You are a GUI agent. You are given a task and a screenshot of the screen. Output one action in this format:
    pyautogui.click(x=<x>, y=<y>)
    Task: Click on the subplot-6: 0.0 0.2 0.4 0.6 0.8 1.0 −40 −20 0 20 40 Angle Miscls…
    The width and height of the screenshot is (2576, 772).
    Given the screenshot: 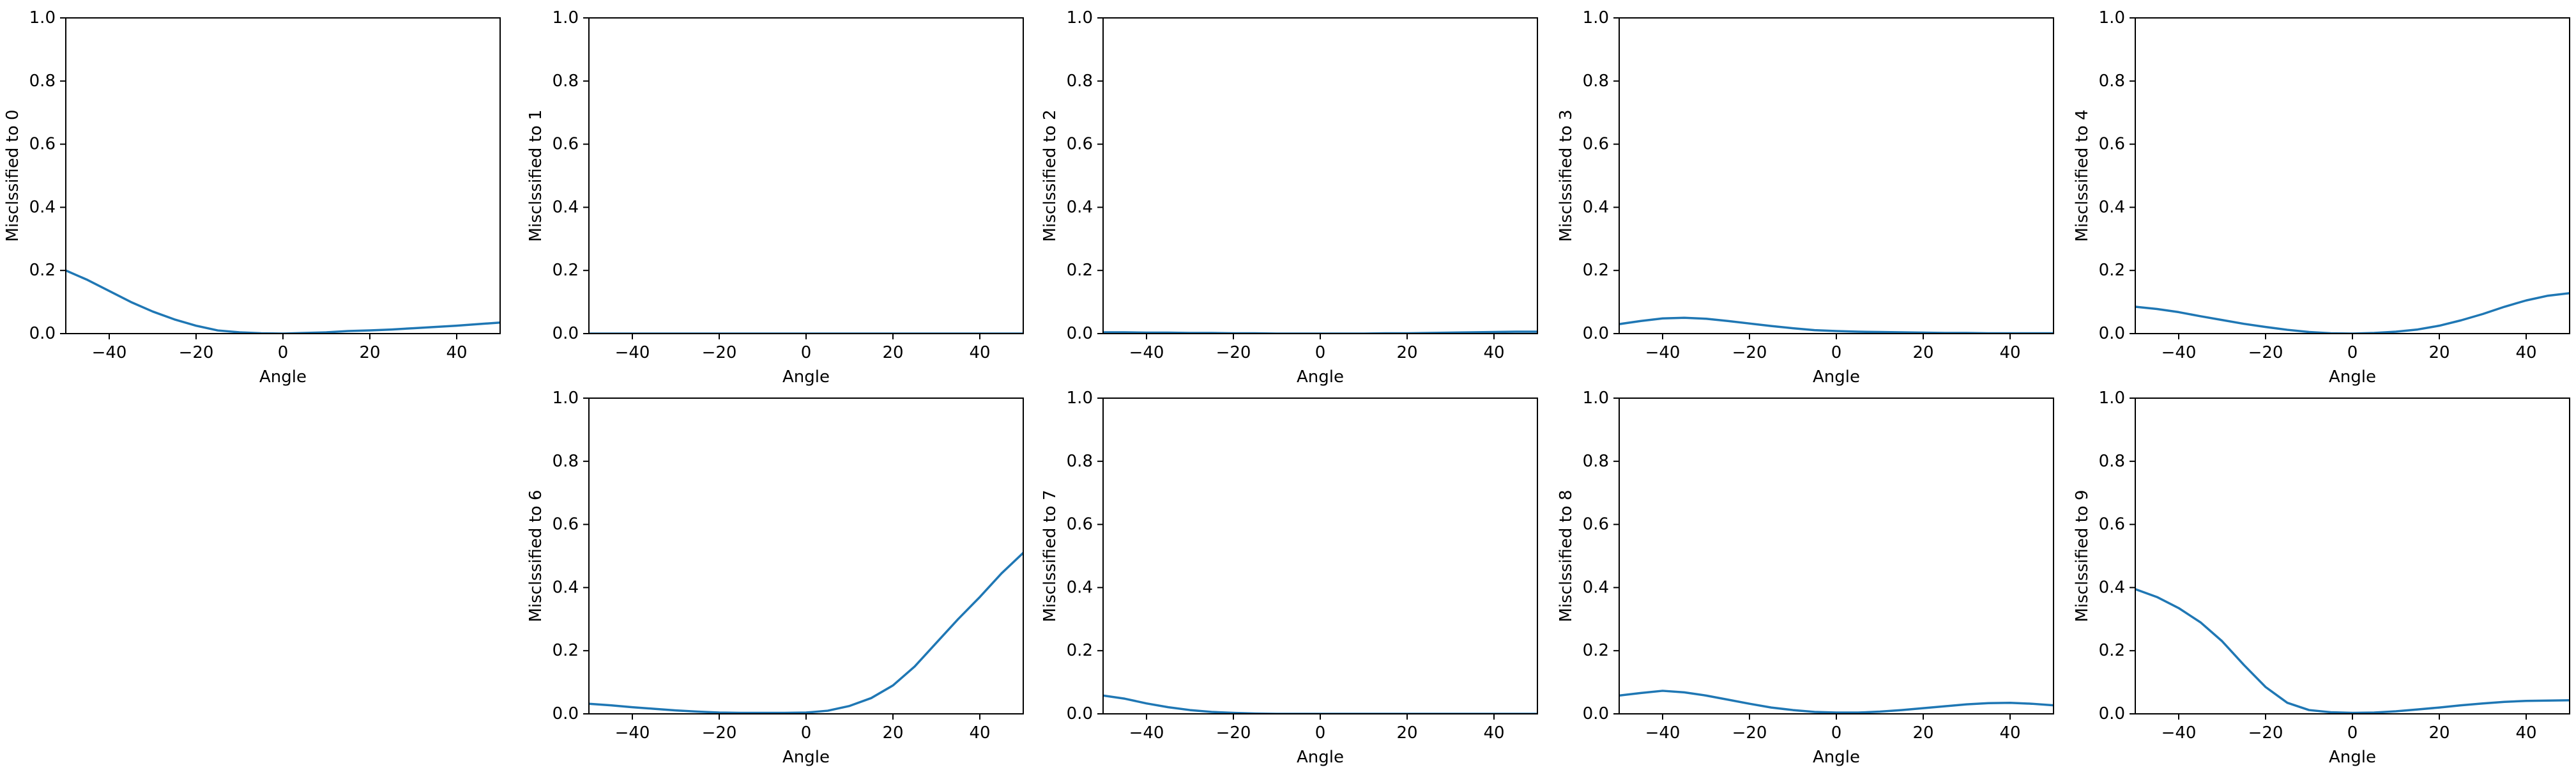 What is the action you would take?
    pyautogui.click(x=1289, y=578)
    